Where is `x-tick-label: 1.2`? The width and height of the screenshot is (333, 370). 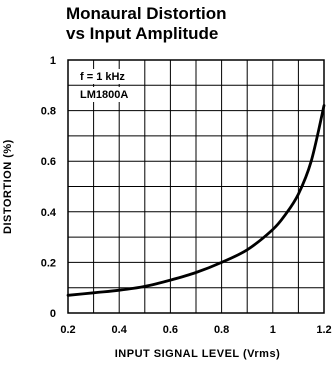
x-tick-label: 1.2 is located at coordinates (323, 330).